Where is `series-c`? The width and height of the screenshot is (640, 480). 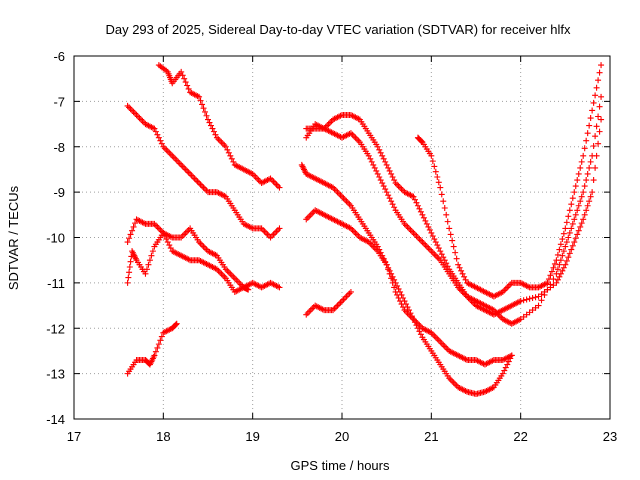 series-c is located at coordinates (188, 254).